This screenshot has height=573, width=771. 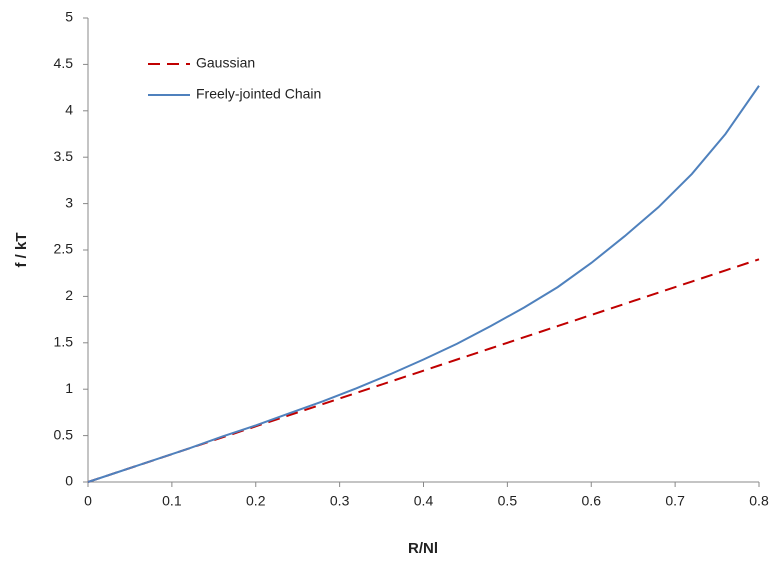 What do you see at coordinates (759, 501) in the screenshot?
I see `x-tick-label: 0.8` at bounding box center [759, 501].